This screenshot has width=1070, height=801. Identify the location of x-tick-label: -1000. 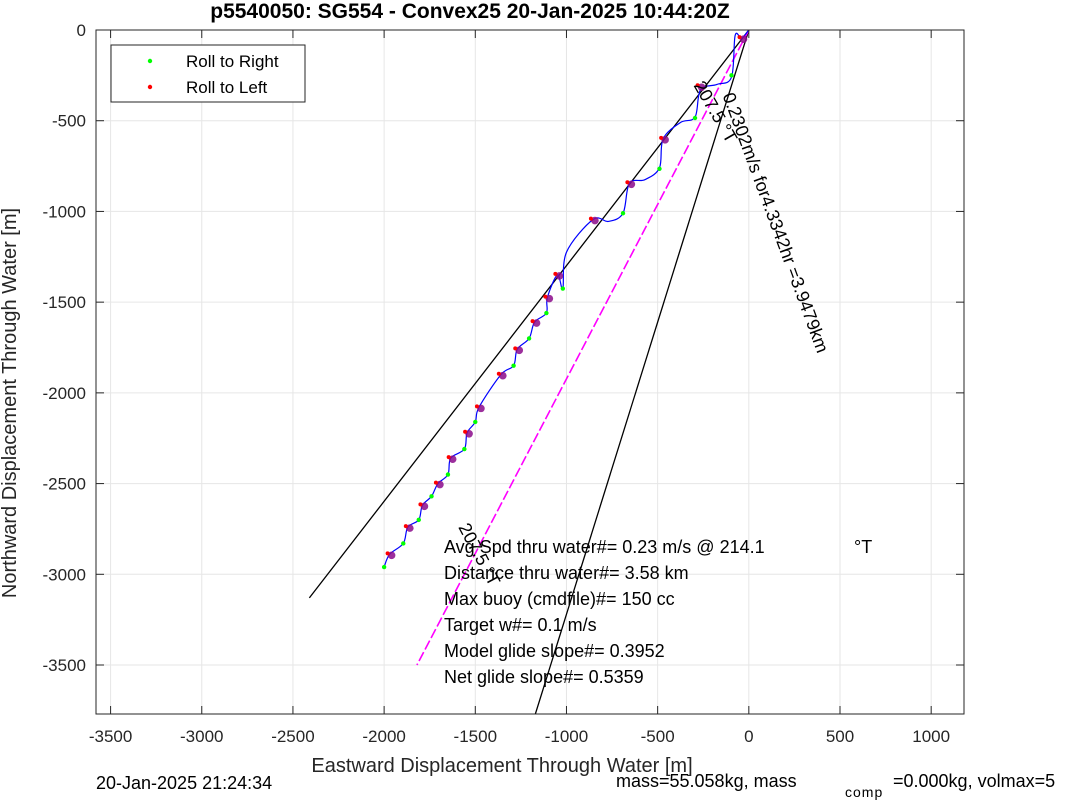
(566, 736).